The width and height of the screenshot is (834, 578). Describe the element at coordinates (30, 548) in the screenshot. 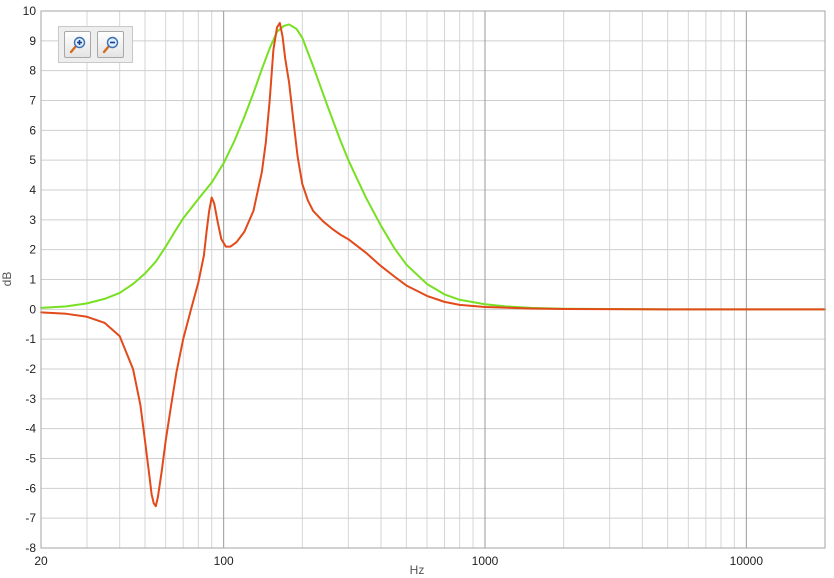

I see `y-tick-label: -8` at that location.